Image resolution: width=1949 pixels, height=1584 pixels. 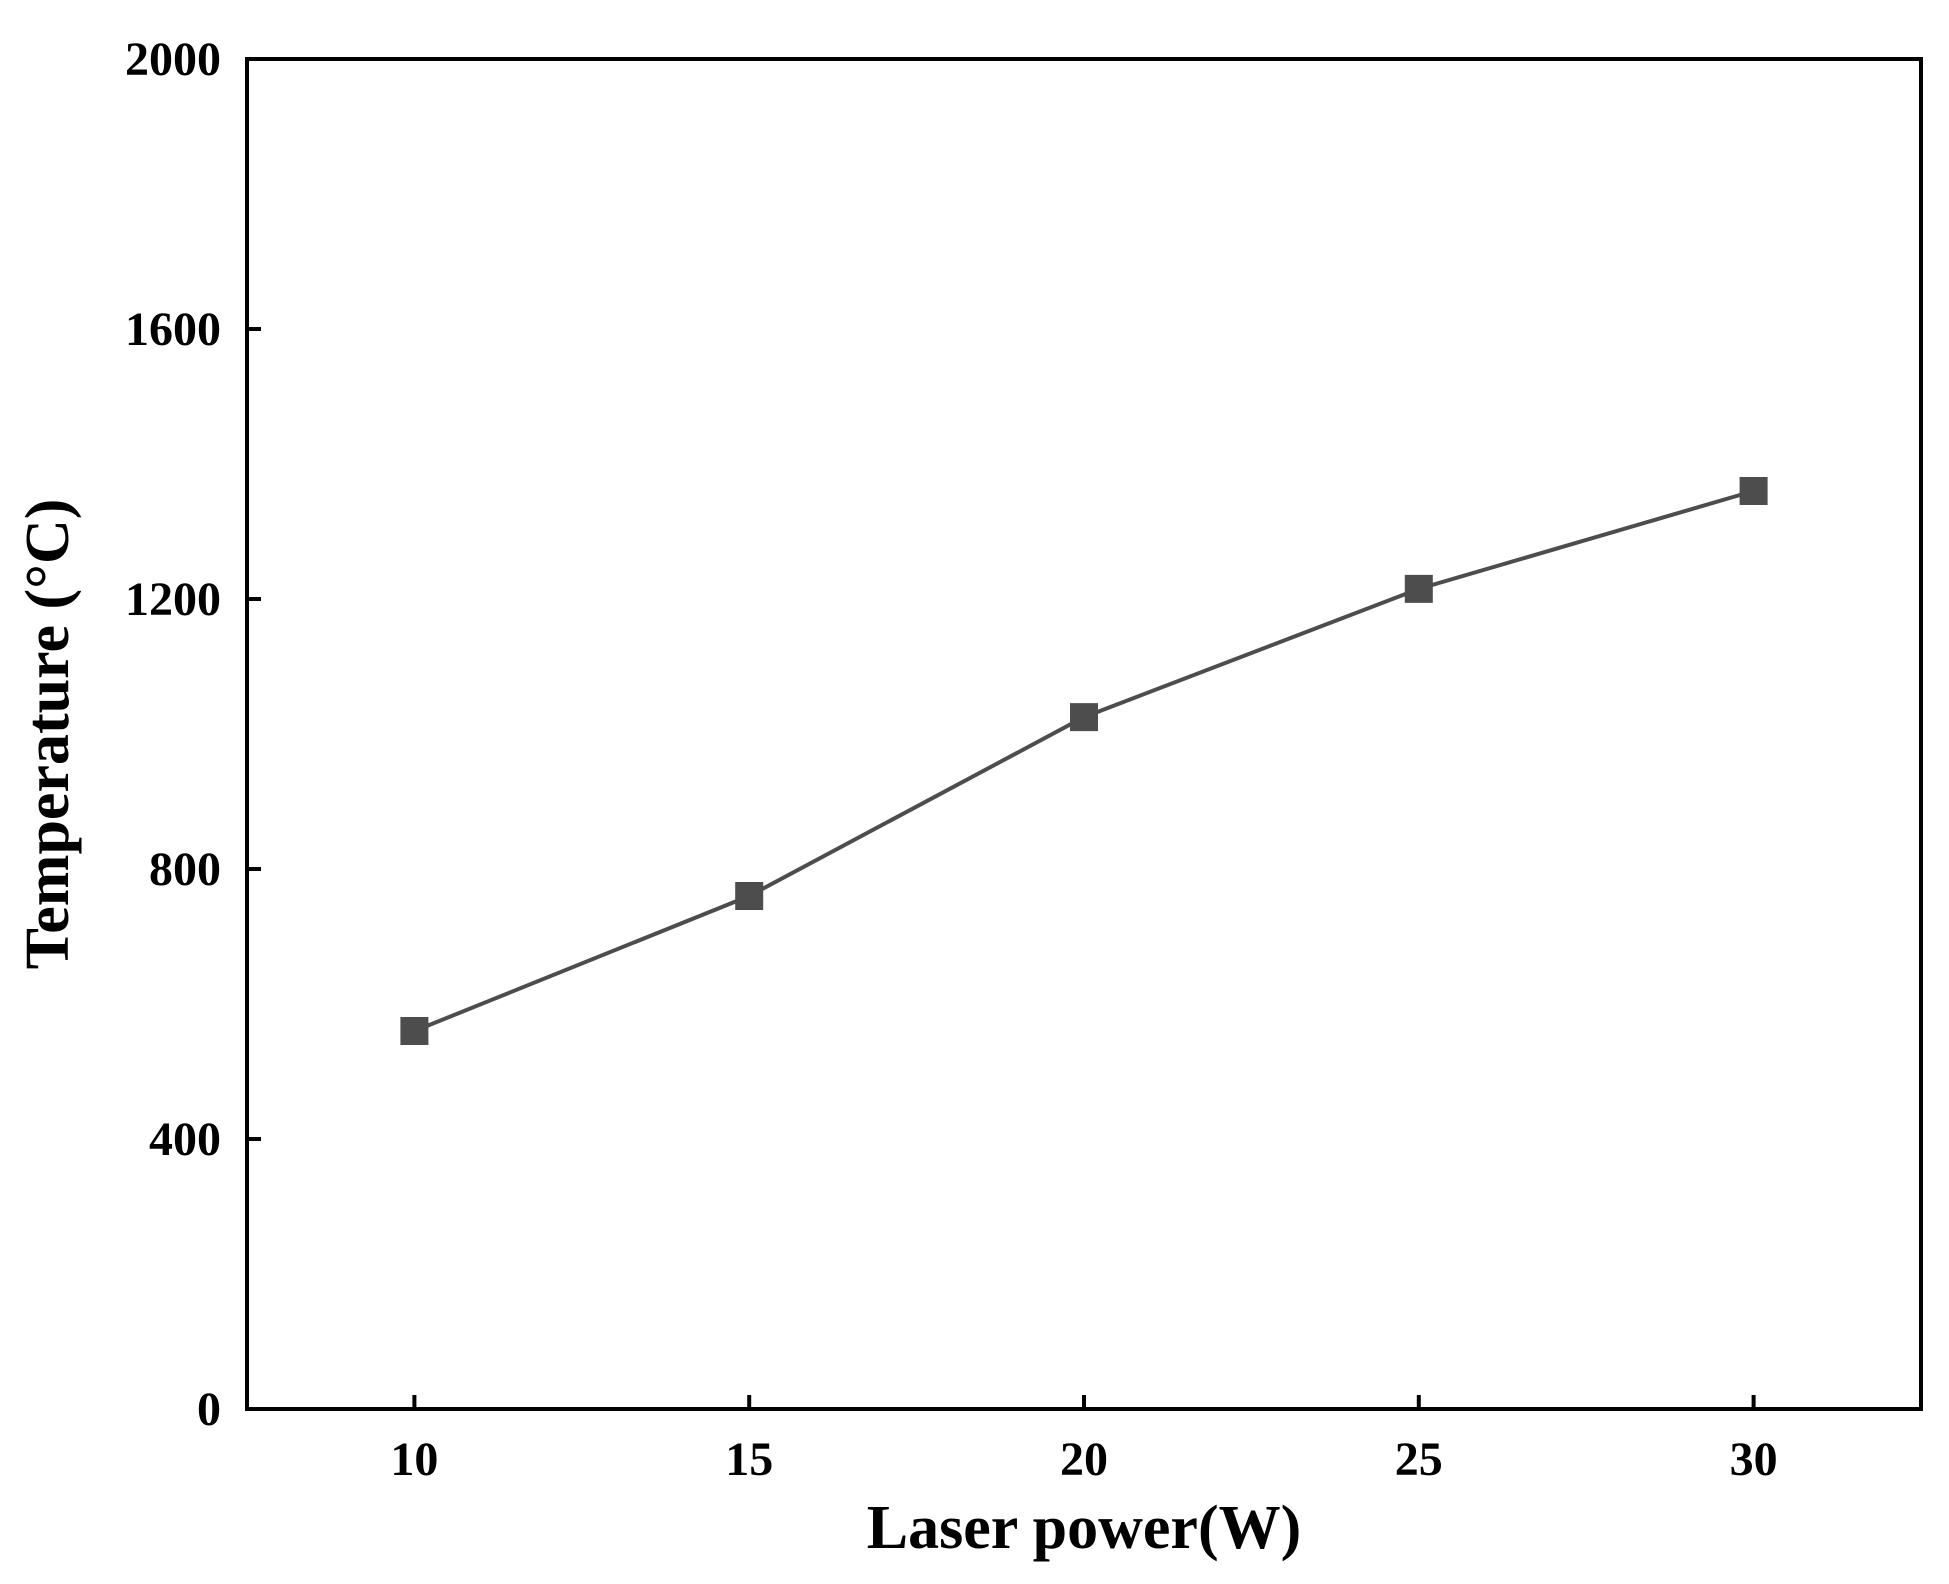 What do you see at coordinates (209, 1409) in the screenshot?
I see `y-tick-label: 0` at bounding box center [209, 1409].